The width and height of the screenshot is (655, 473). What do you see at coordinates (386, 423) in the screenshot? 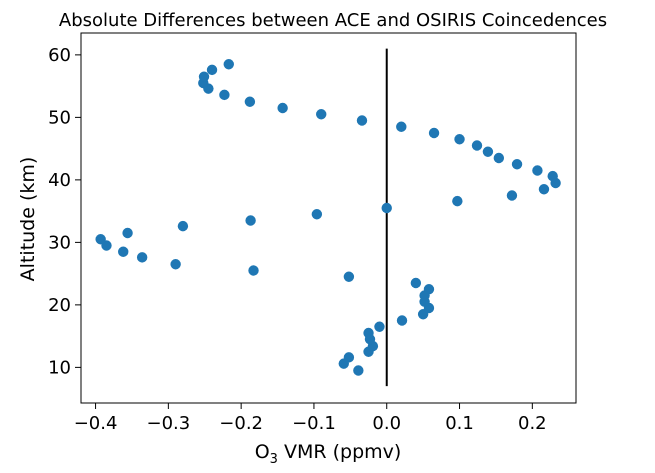
I see `x-tick-label: 0.0` at bounding box center [386, 423].